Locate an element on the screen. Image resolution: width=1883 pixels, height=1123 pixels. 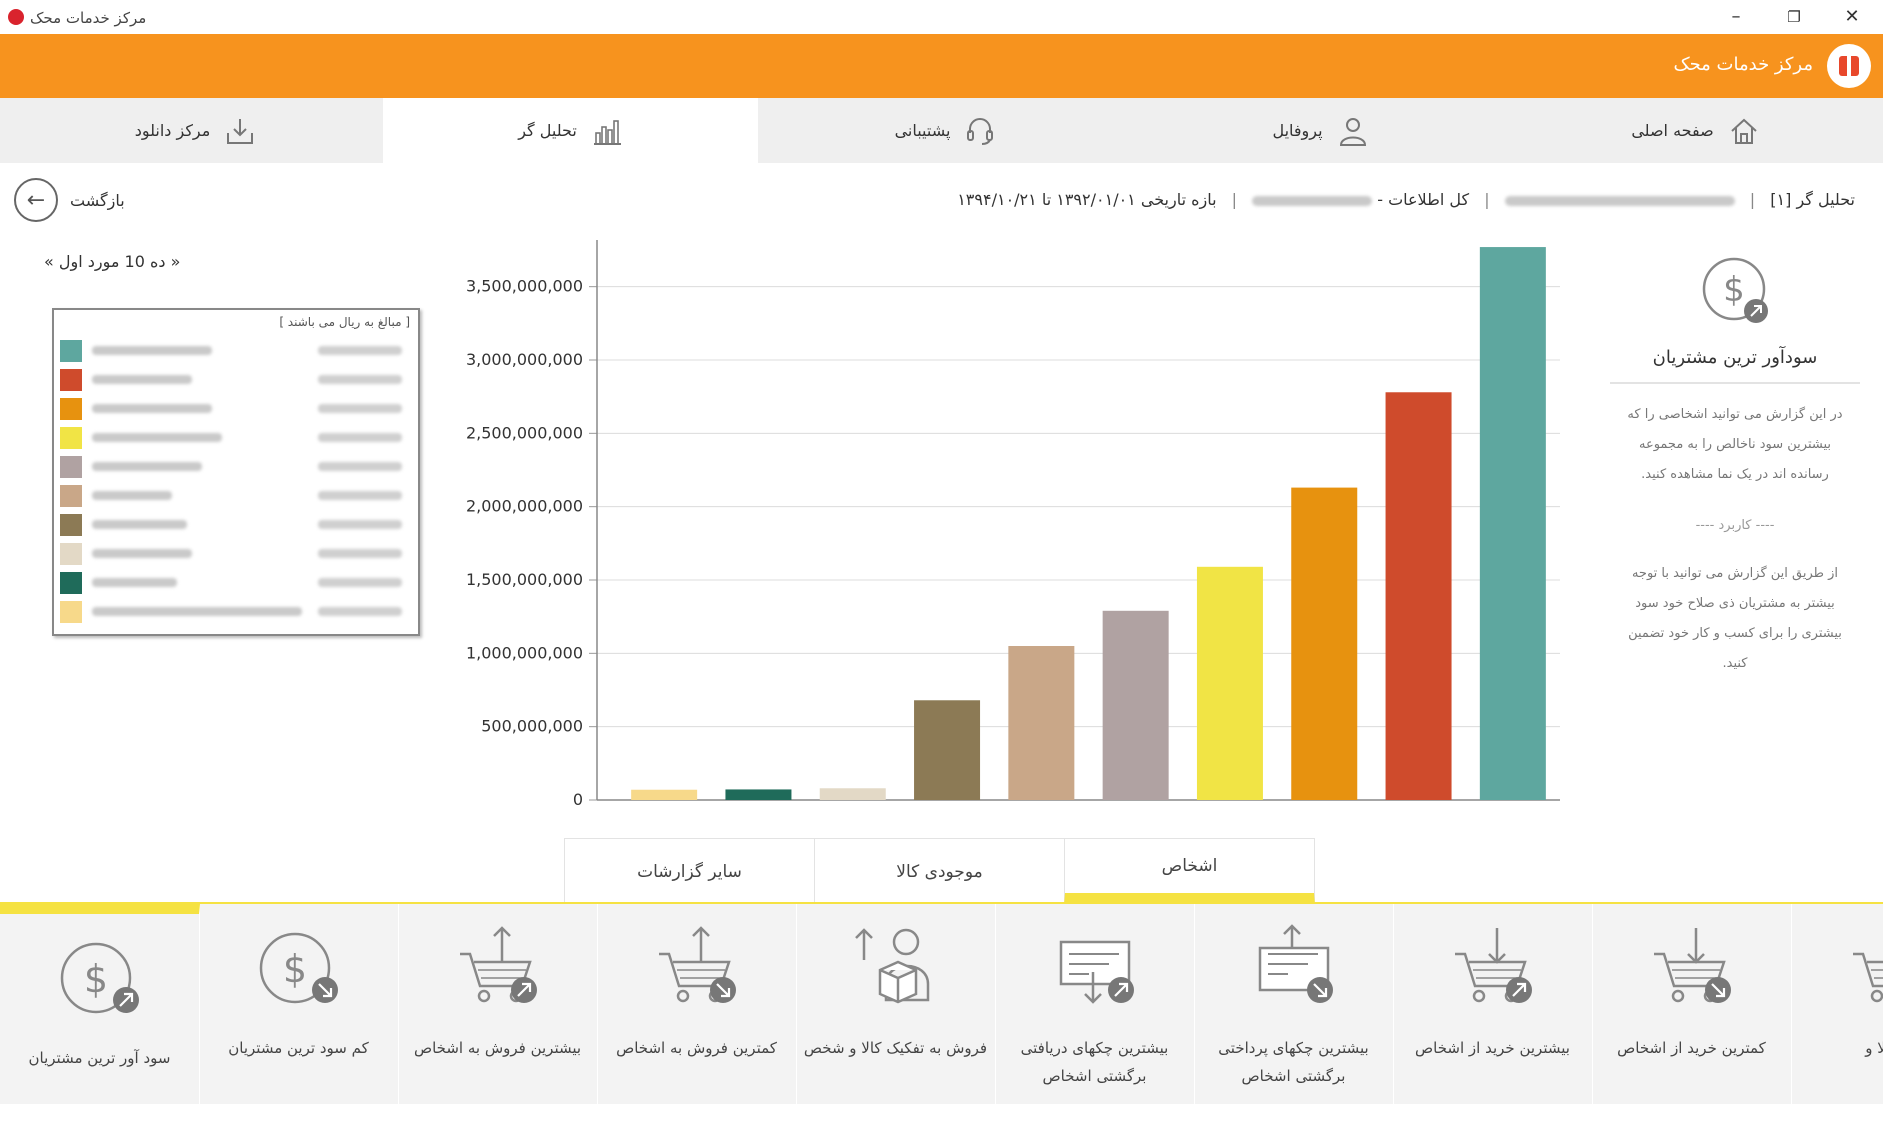
y-tick-label: 500,000,000 is located at coordinates (532, 726).